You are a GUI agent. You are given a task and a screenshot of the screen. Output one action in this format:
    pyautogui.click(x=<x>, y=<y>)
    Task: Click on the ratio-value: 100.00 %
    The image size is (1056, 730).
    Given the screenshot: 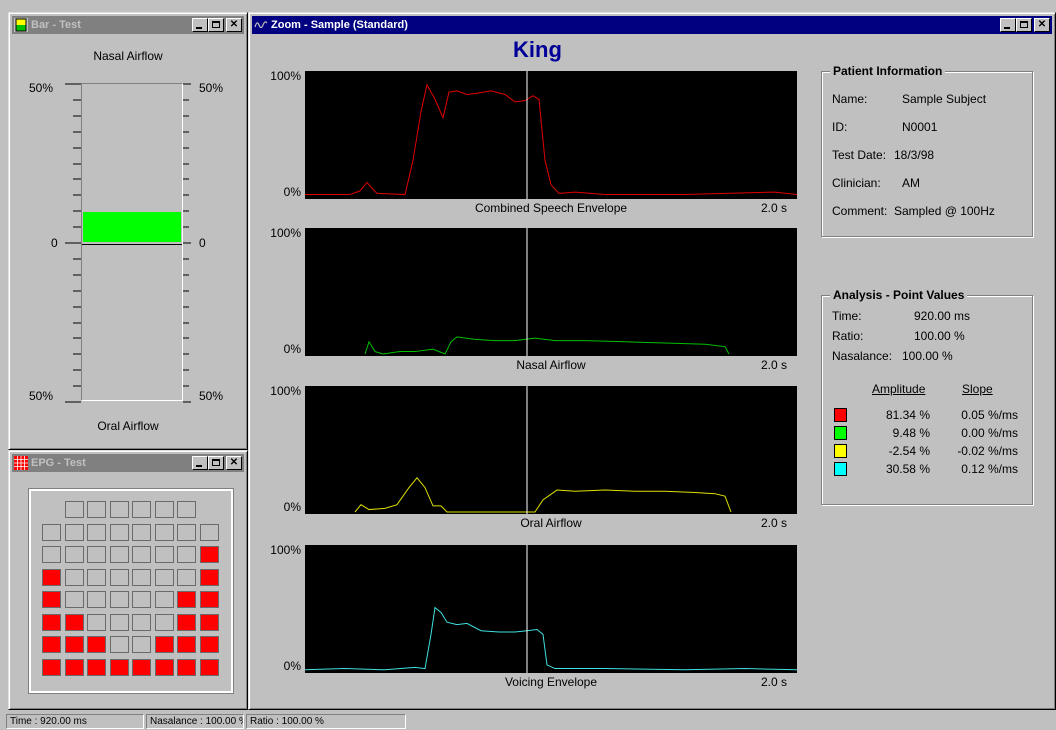 What is the action you would take?
    pyautogui.click(x=939, y=336)
    